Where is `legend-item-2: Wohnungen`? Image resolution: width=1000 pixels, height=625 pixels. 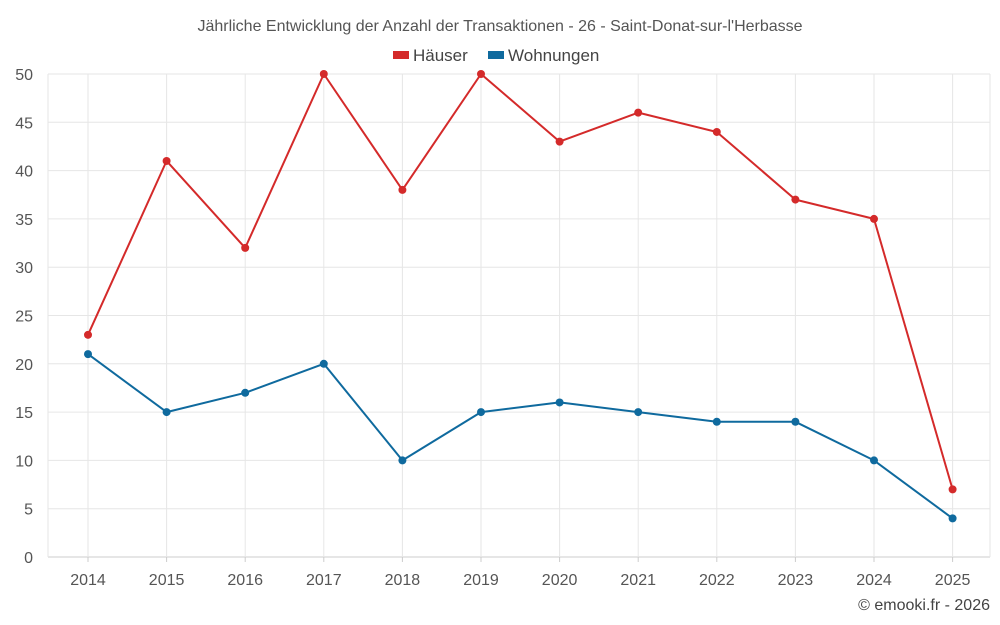
legend-item-2: Wohnungen is located at coordinates (543, 55).